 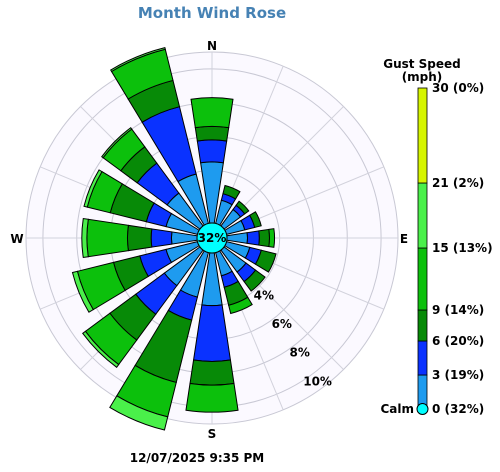 I want to click on petal-SSE, so click(x=233, y=282).